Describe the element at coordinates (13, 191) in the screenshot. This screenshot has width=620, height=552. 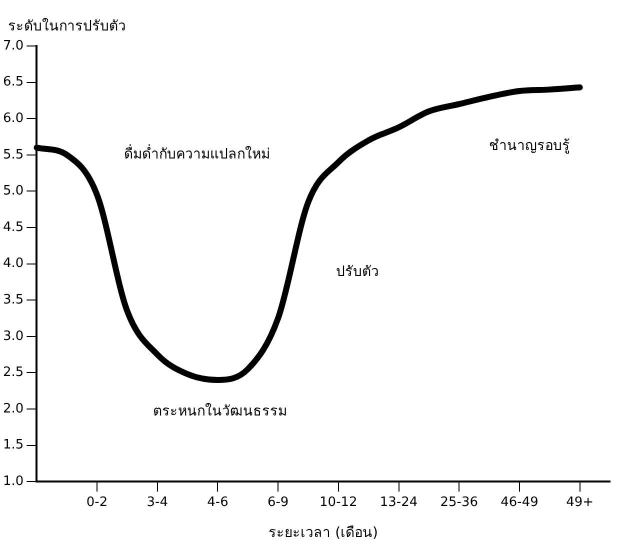
I see `y-tick-label: 5.0` at that location.